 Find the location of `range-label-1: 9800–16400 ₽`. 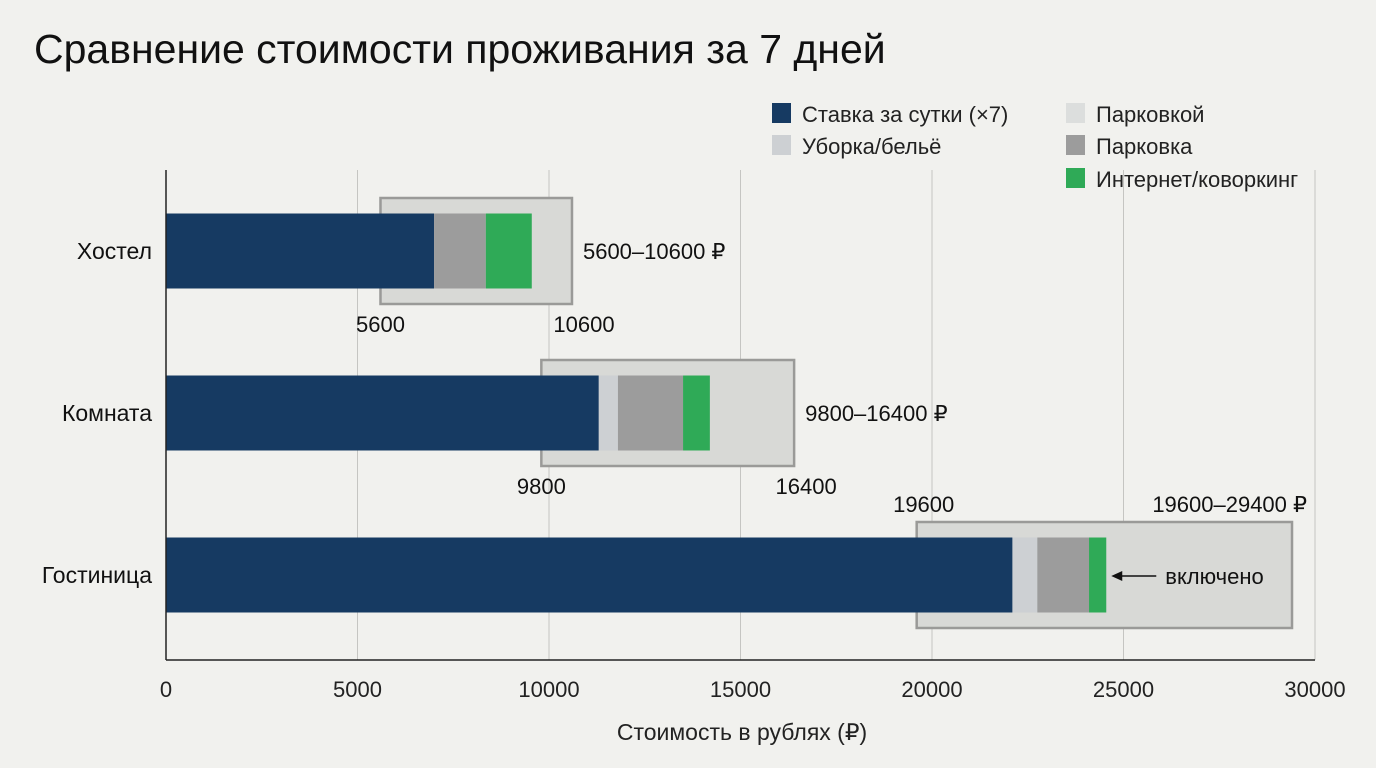

range-label-1: 9800–16400 ₽ is located at coordinates (876, 413).